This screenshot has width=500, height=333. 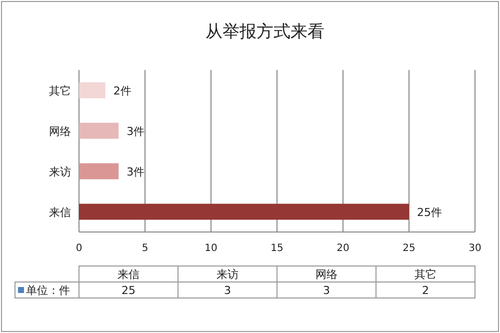 I want to click on y-tick-label: 其它, so click(x=60, y=91).